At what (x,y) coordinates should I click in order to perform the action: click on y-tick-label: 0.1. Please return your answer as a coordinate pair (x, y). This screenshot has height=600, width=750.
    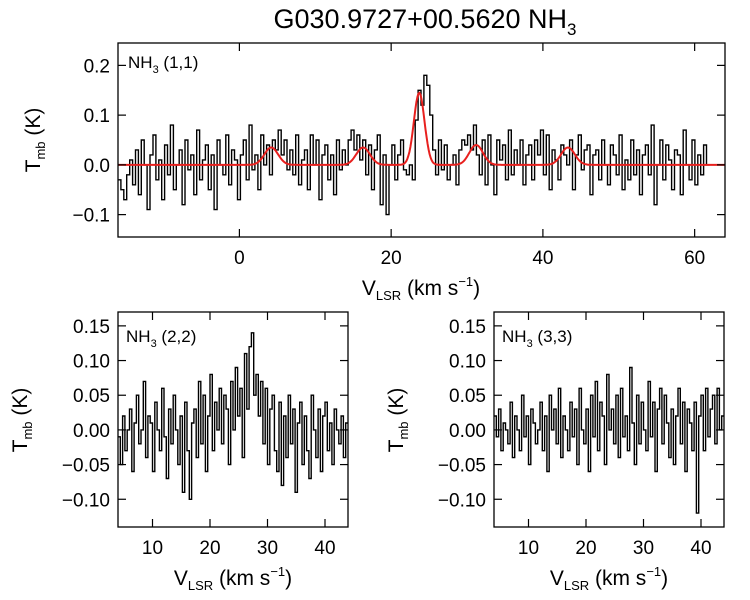
    Looking at the image, I should click on (97, 116).